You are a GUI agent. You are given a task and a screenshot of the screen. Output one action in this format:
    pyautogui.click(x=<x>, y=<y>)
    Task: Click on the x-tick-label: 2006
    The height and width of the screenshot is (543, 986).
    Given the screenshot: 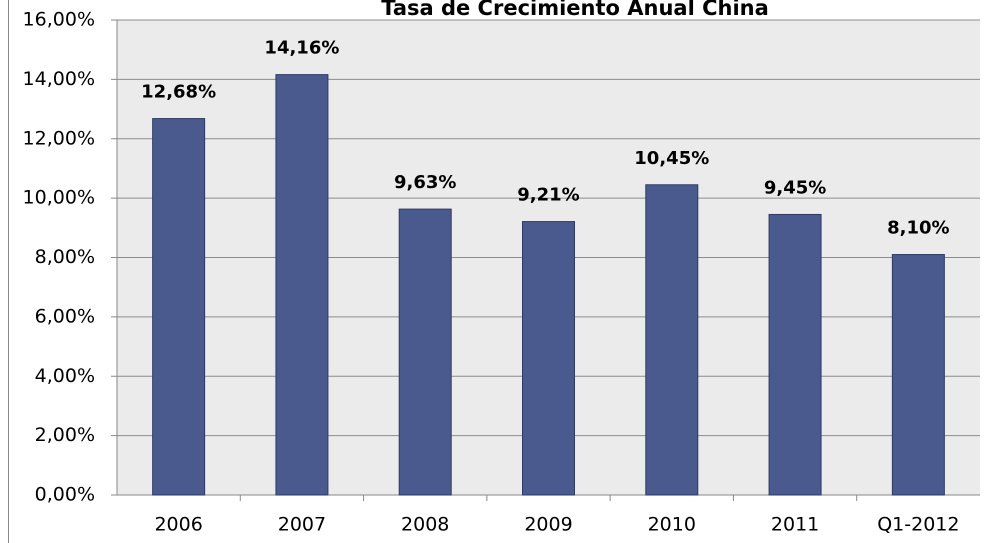 What is the action you would take?
    pyautogui.click(x=178, y=525)
    